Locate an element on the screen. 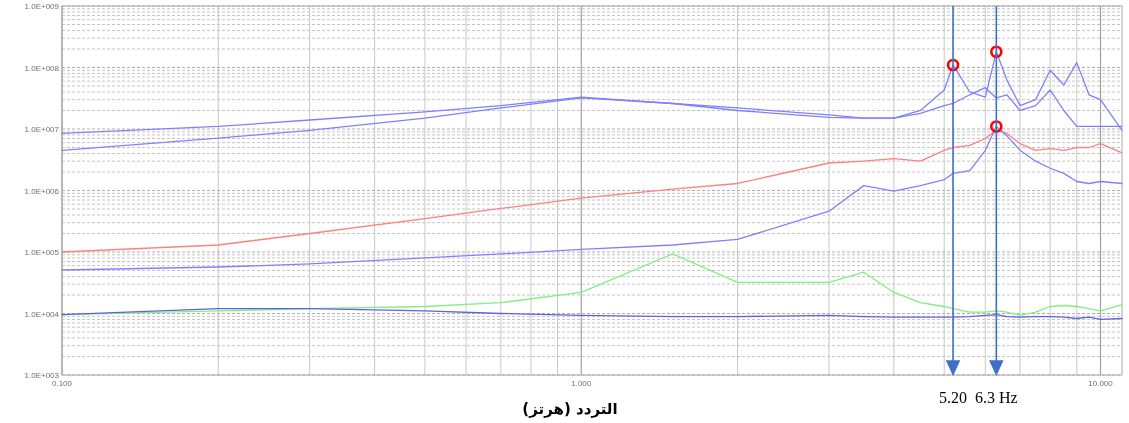 This screenshot has height=423, width=1129. y-tick-label: 1.0E+006 is located at coordinates (42, 191).